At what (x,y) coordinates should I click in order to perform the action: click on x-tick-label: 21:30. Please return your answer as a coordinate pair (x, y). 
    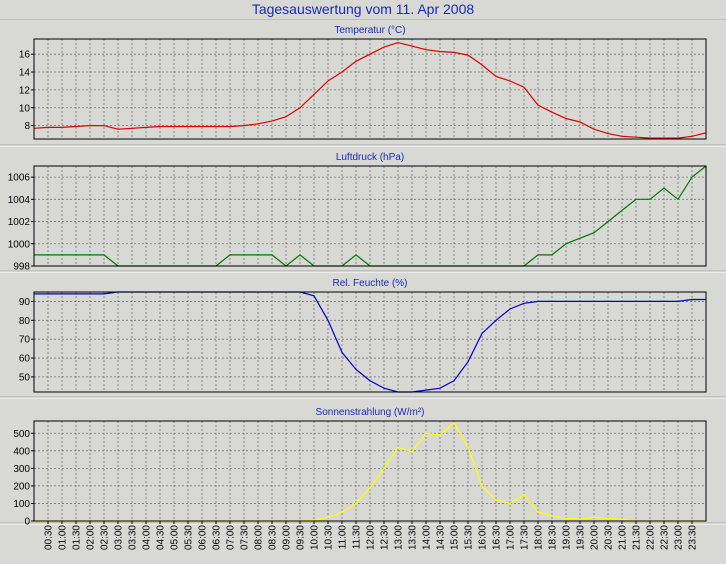
    Looking at the image, I should click on (637, 537).